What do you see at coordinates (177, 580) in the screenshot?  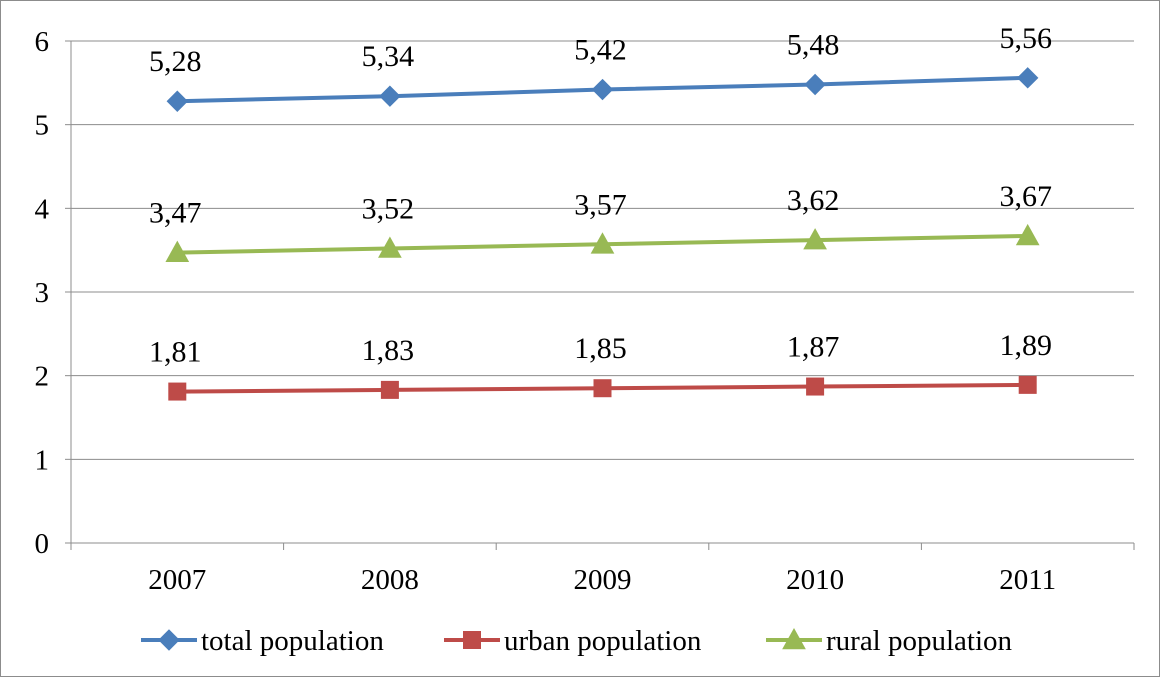 I see `x-tick-label: 2007` at bounding box center [177, 580].